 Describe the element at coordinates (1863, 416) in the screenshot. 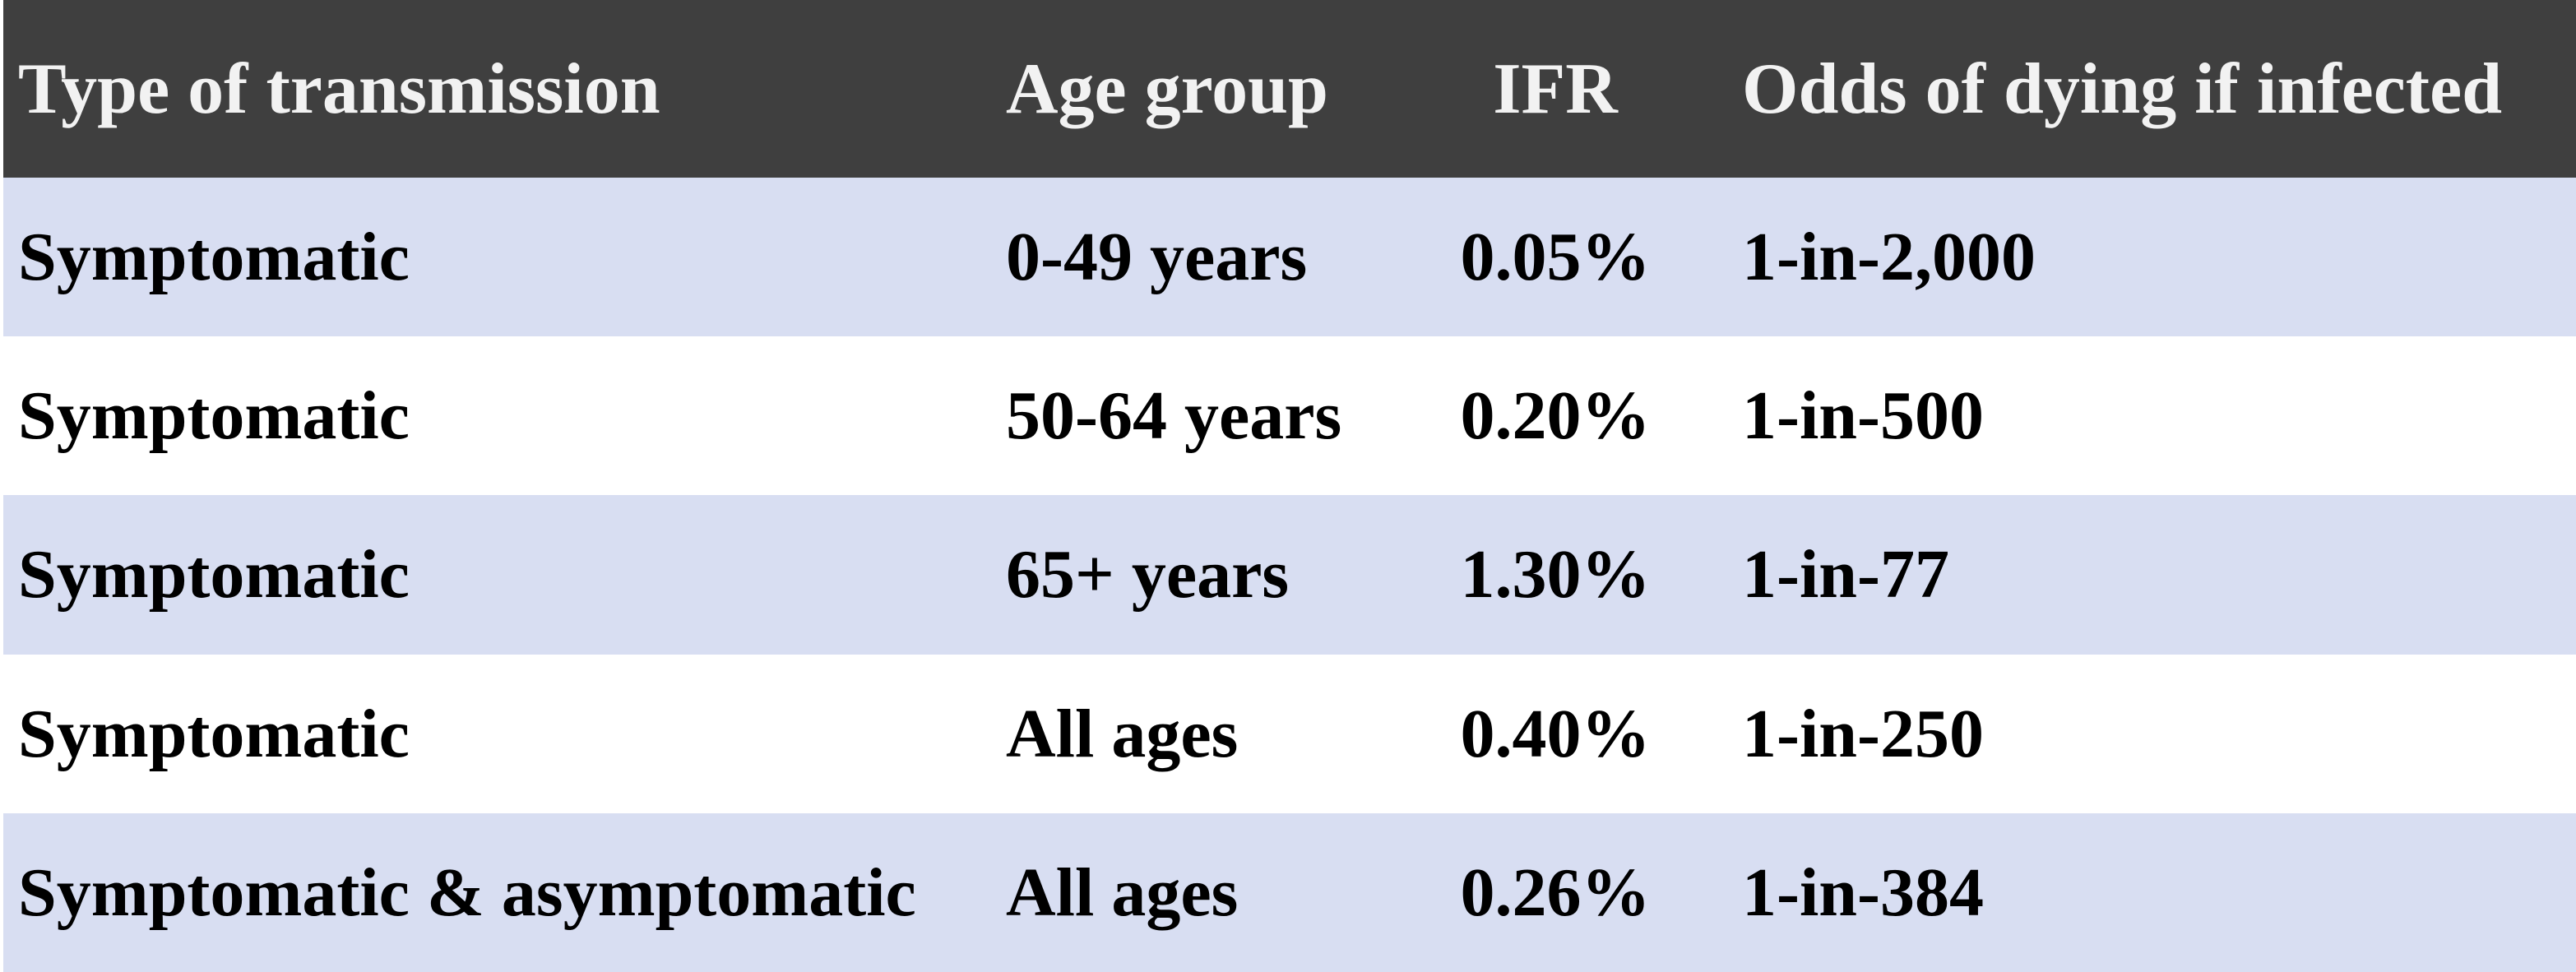

I see `cell-odds: 1-in-500` at that location.